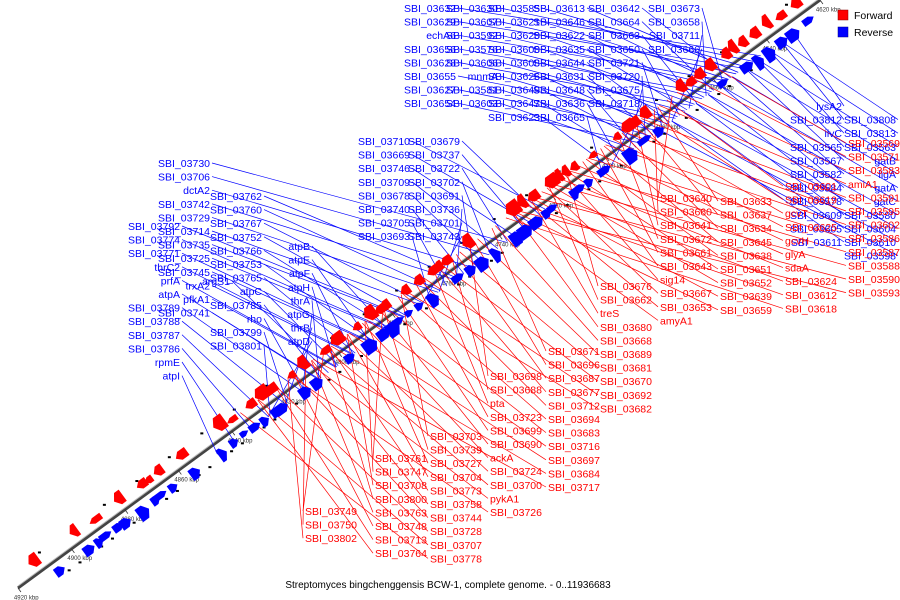 Image resolution: width=900 pixels, height=600 pixels. Describe the element at coordinates (186, 481) in the screenshot. I see `scale-tick-label: 4860 kbp` at that location.